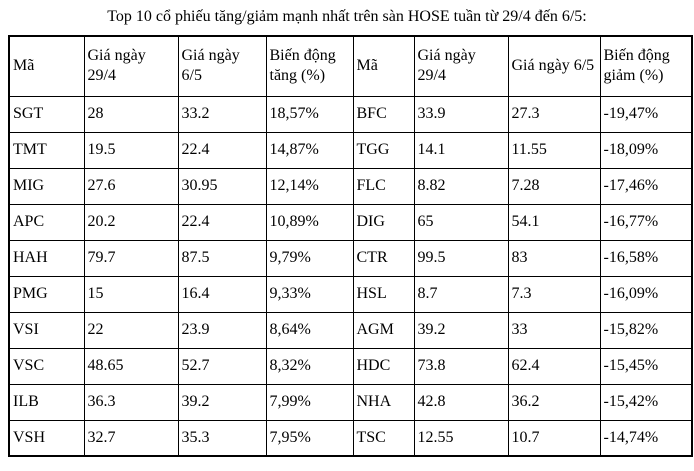 The width and height of the screenshot is (694, 471). I want to click on price-29-4-cell: 14.1, so click(461, 150).